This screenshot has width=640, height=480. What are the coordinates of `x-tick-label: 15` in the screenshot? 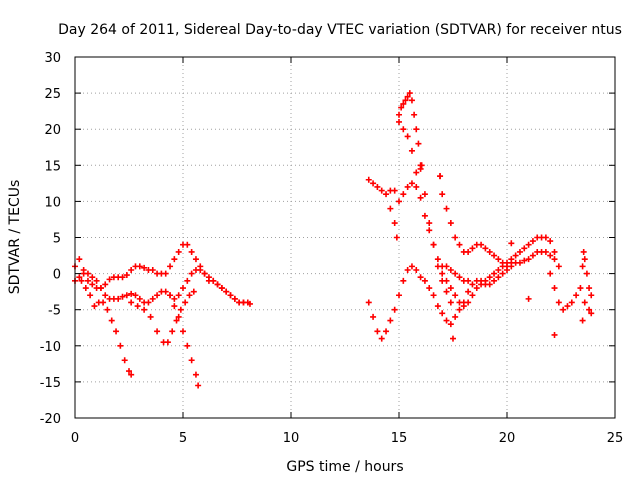 It's located at (399, 438).